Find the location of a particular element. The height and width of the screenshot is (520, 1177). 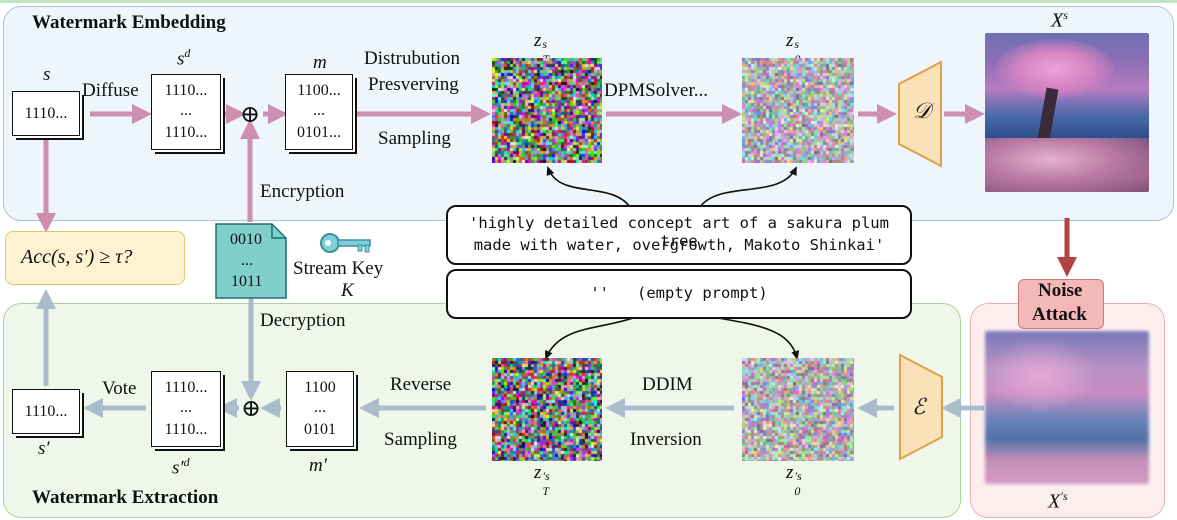

encoder-icon is located at coordinates (921, 407).